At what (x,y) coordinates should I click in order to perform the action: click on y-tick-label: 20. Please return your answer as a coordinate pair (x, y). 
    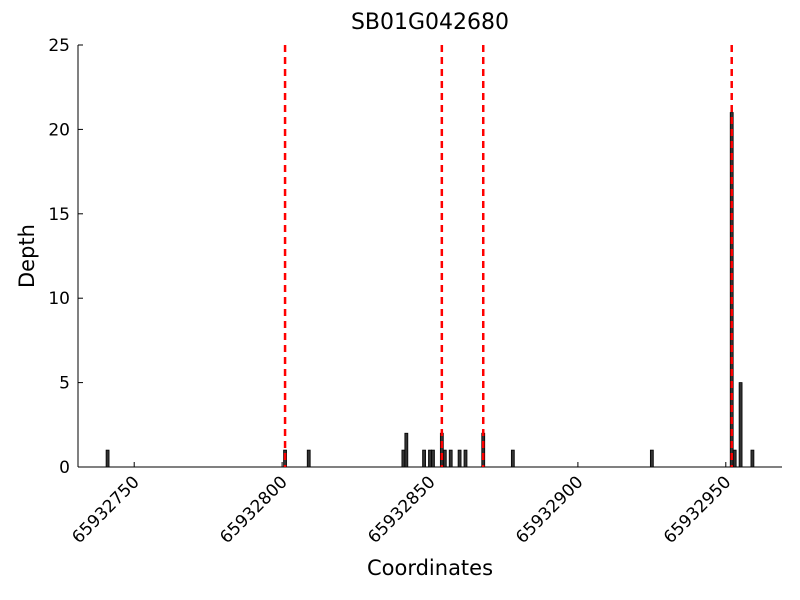
    Looking at the image, I should click on (59, 130).